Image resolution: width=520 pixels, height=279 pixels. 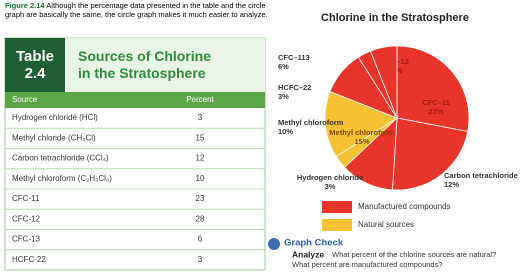 What do you see at coordinates (283, 66) in the screenshot?
I see `slice-value: 6%` at bounding box center [283, 66].